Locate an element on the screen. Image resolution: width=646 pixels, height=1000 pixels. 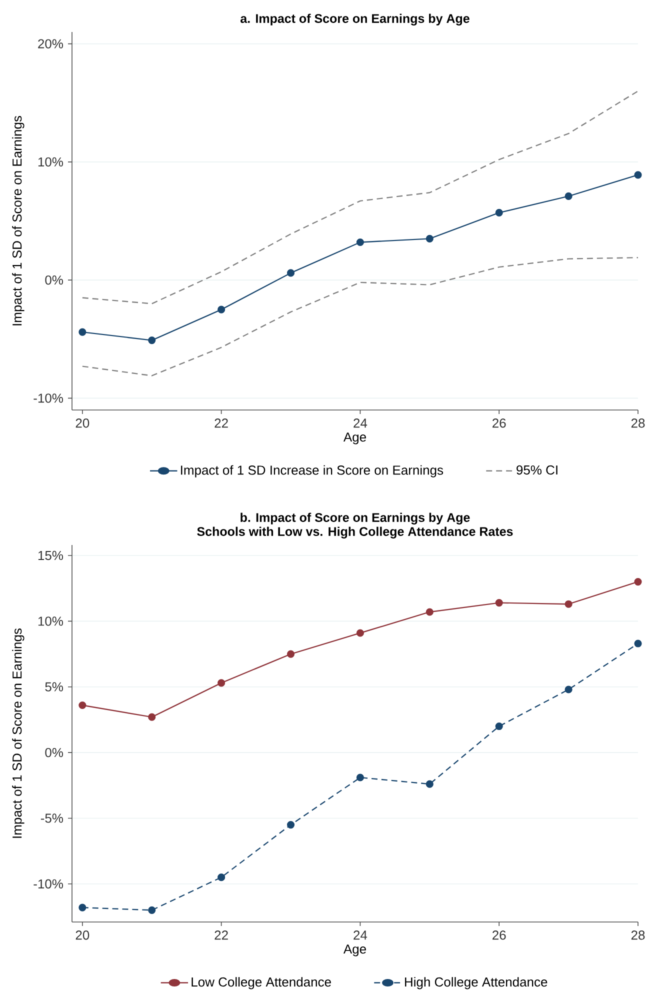
legend-label: Impact of 1 SD Increase in Score on Earnings is located at coordinates (312, 471).